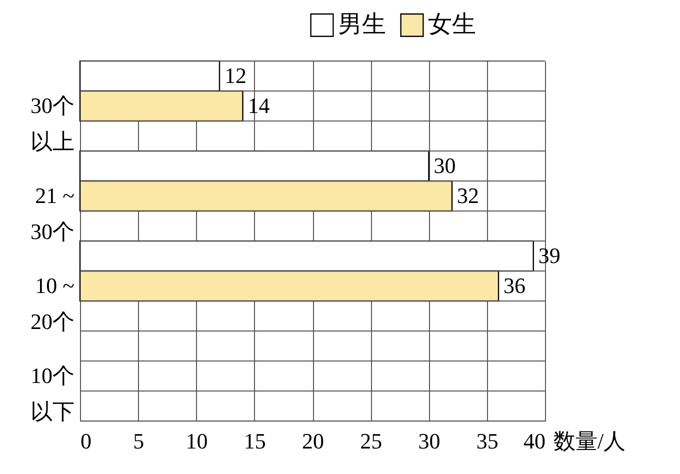 Image resolution: width=680 pixels, height=474 pixels. Describe the element at coordinates (515, 285) in the screenshot. I see `data-label: 36` at that location.